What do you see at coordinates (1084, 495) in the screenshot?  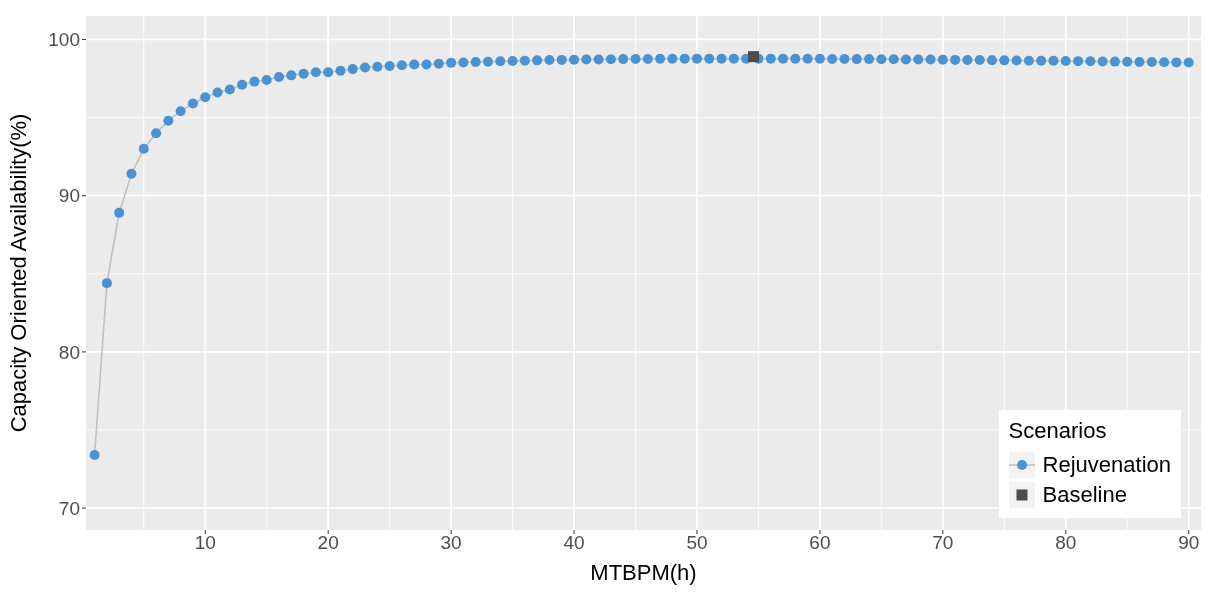 I see `legend-label: Baseline` at bounding box center [1084, 495].